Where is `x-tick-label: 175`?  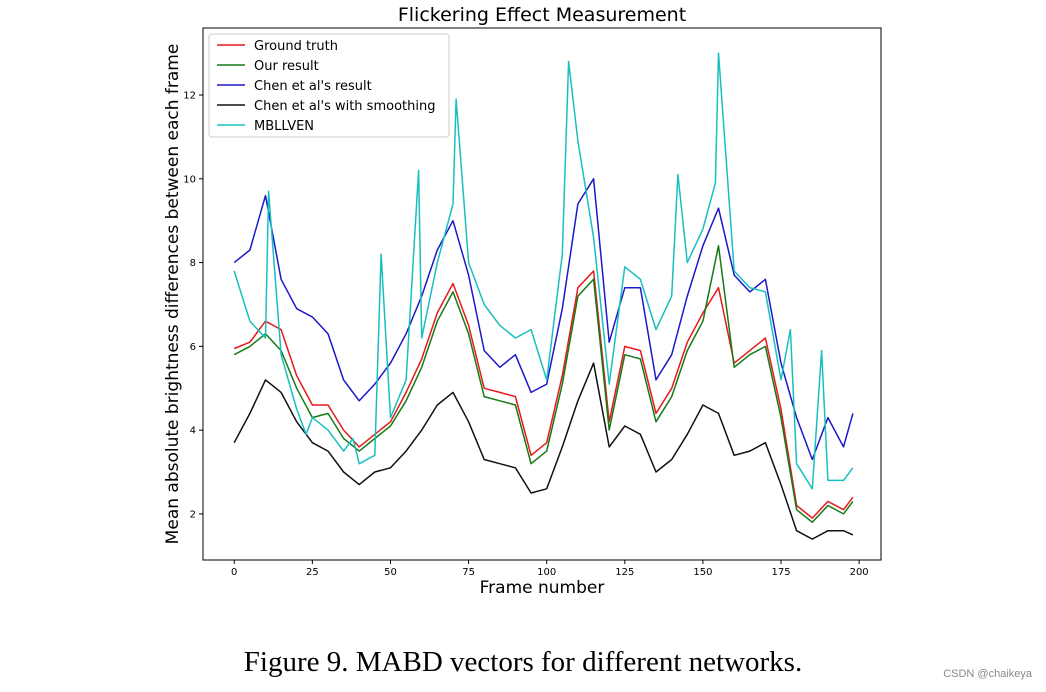
x-tick-label: 175 is located at coordinates (780, 572).